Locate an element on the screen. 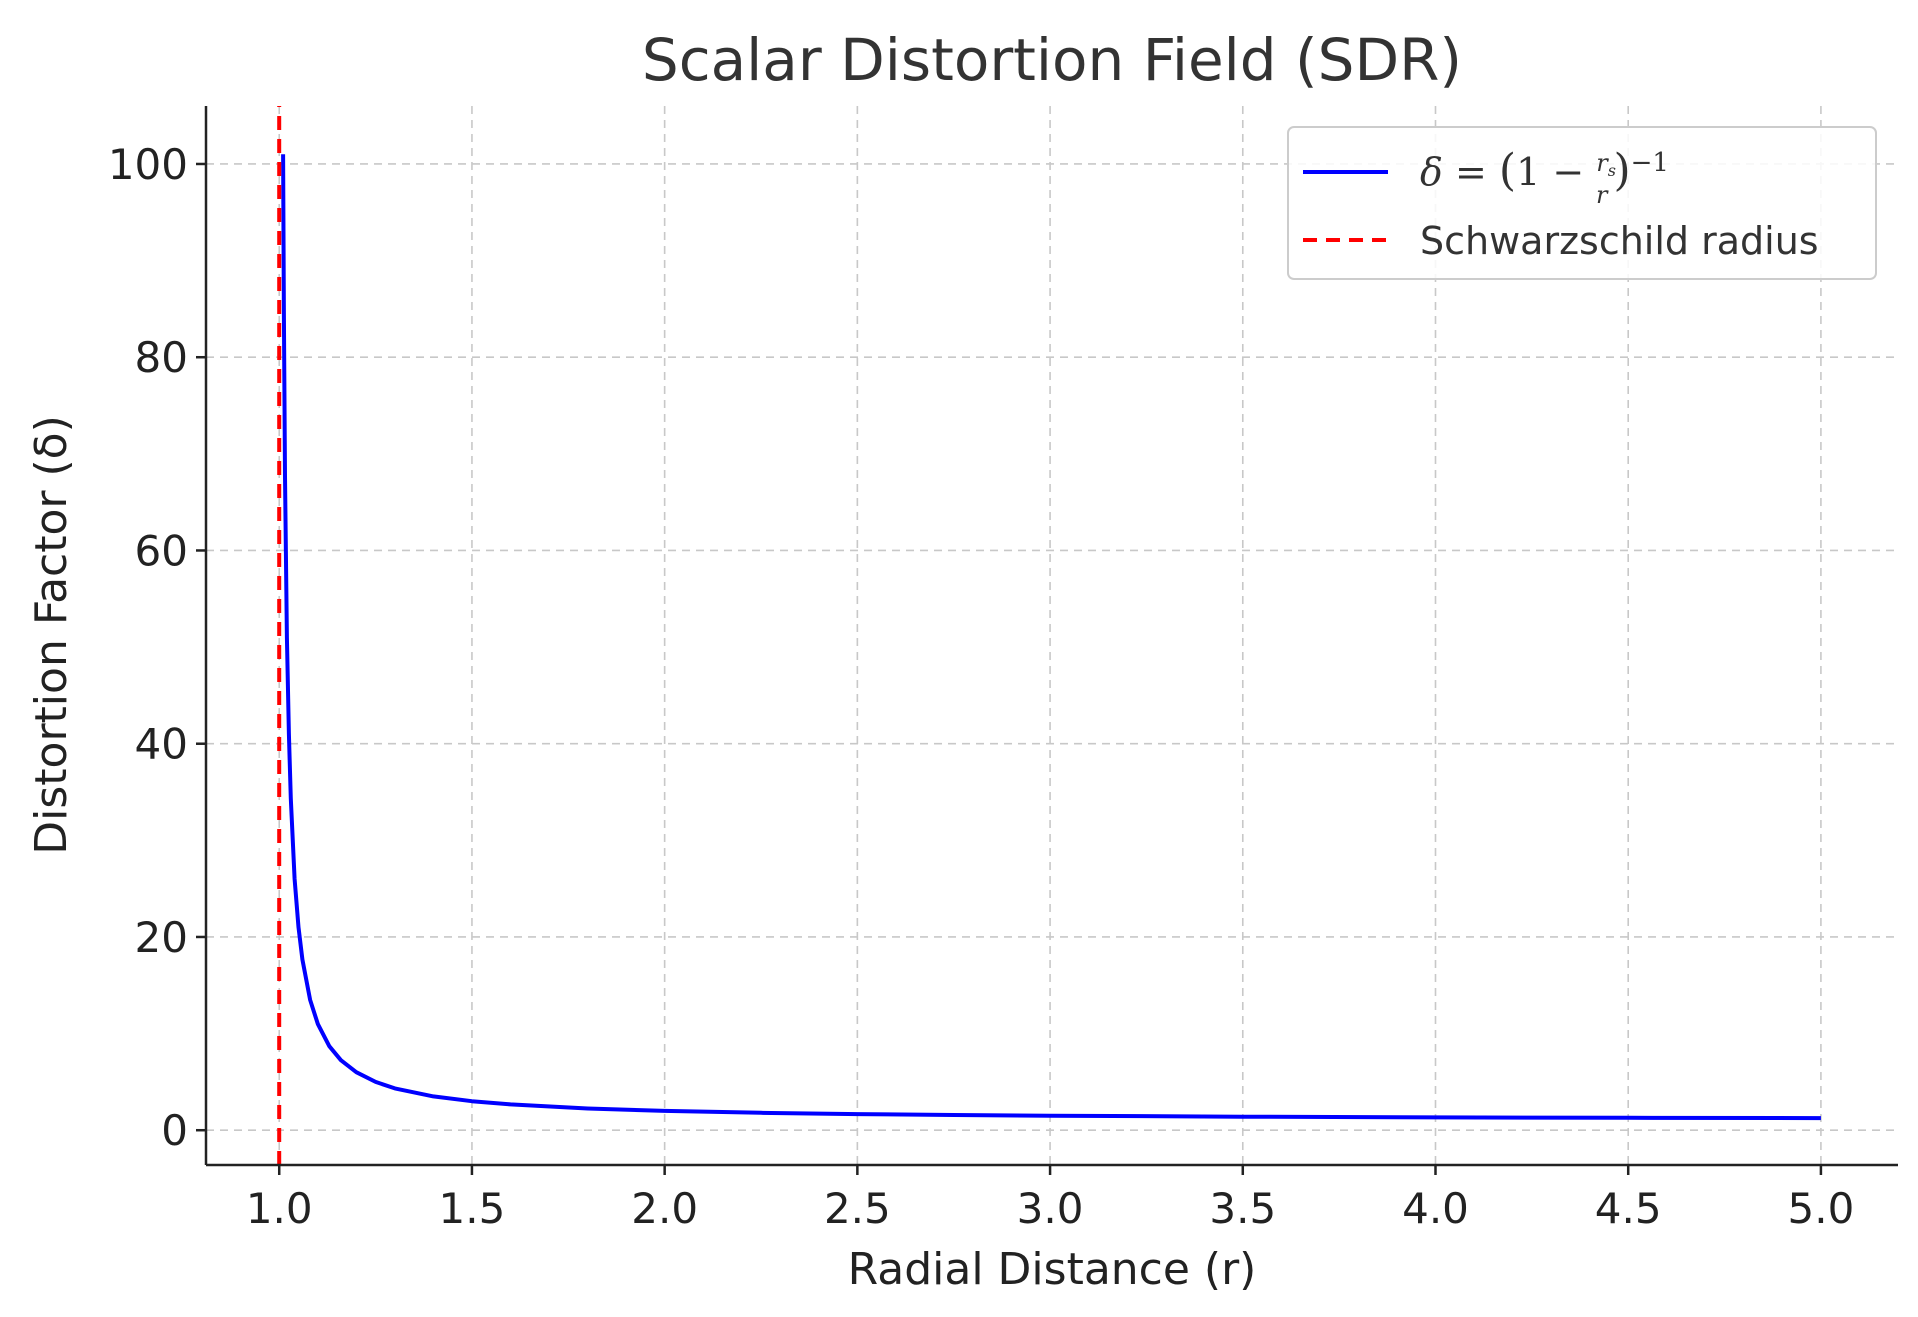  legend-box is located at coordinates (1582, 203).